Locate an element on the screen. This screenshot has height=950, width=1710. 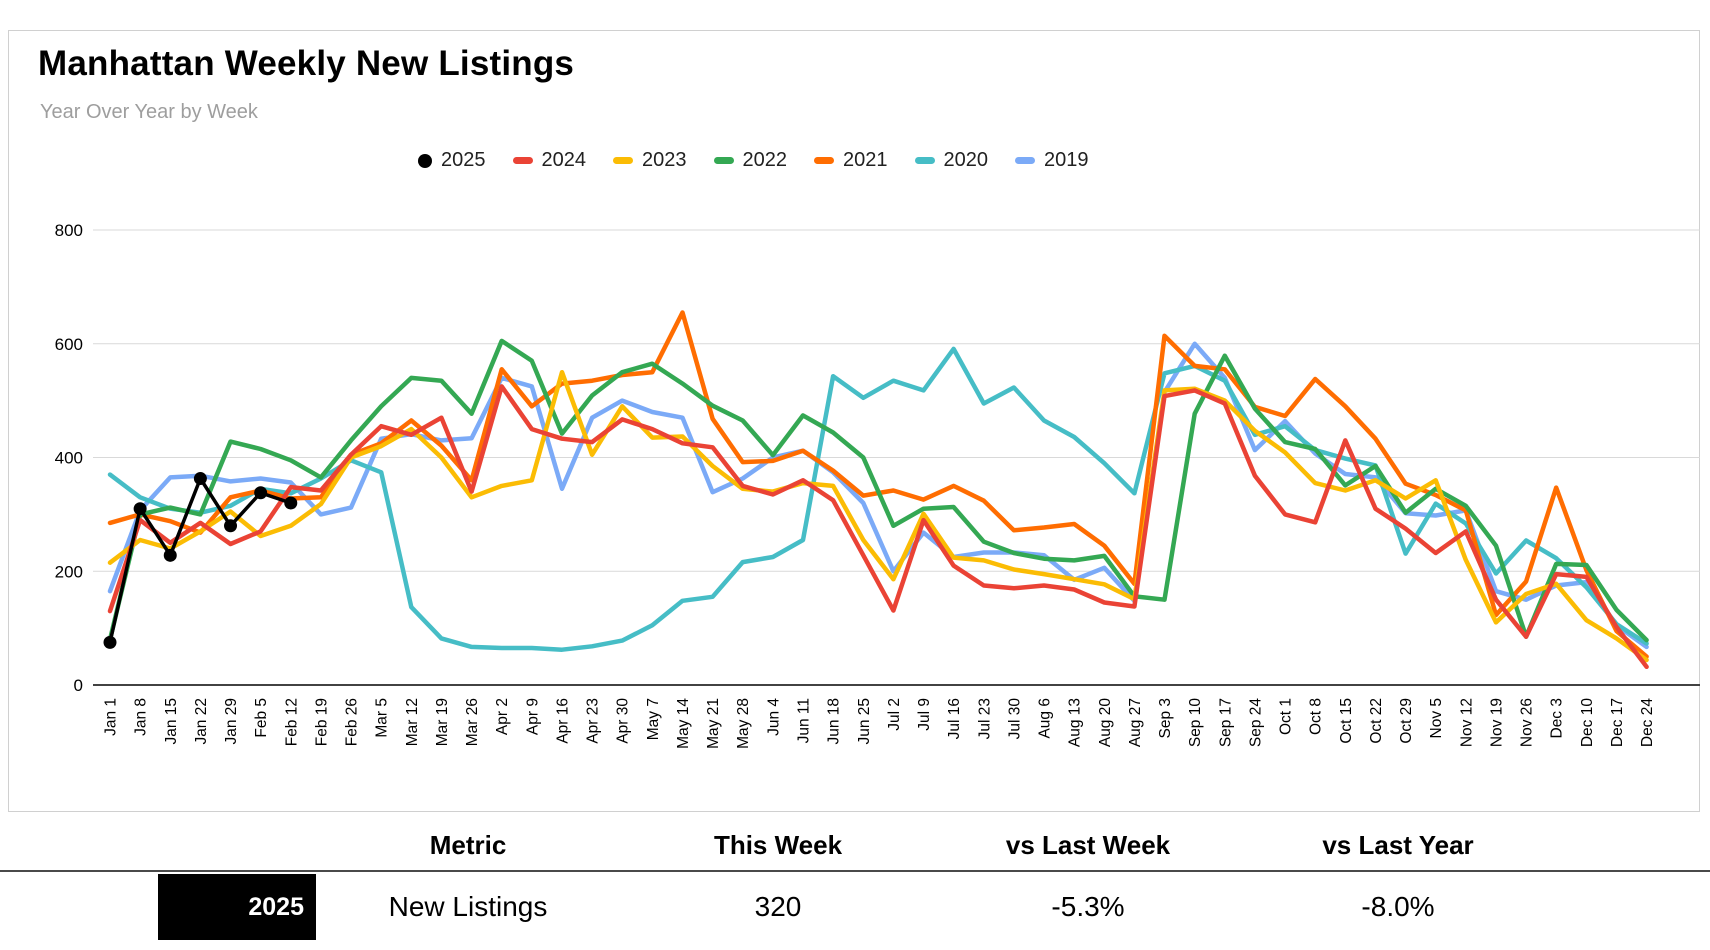
x-tick-label: Apr 23 is located at coordinates (593, 721).